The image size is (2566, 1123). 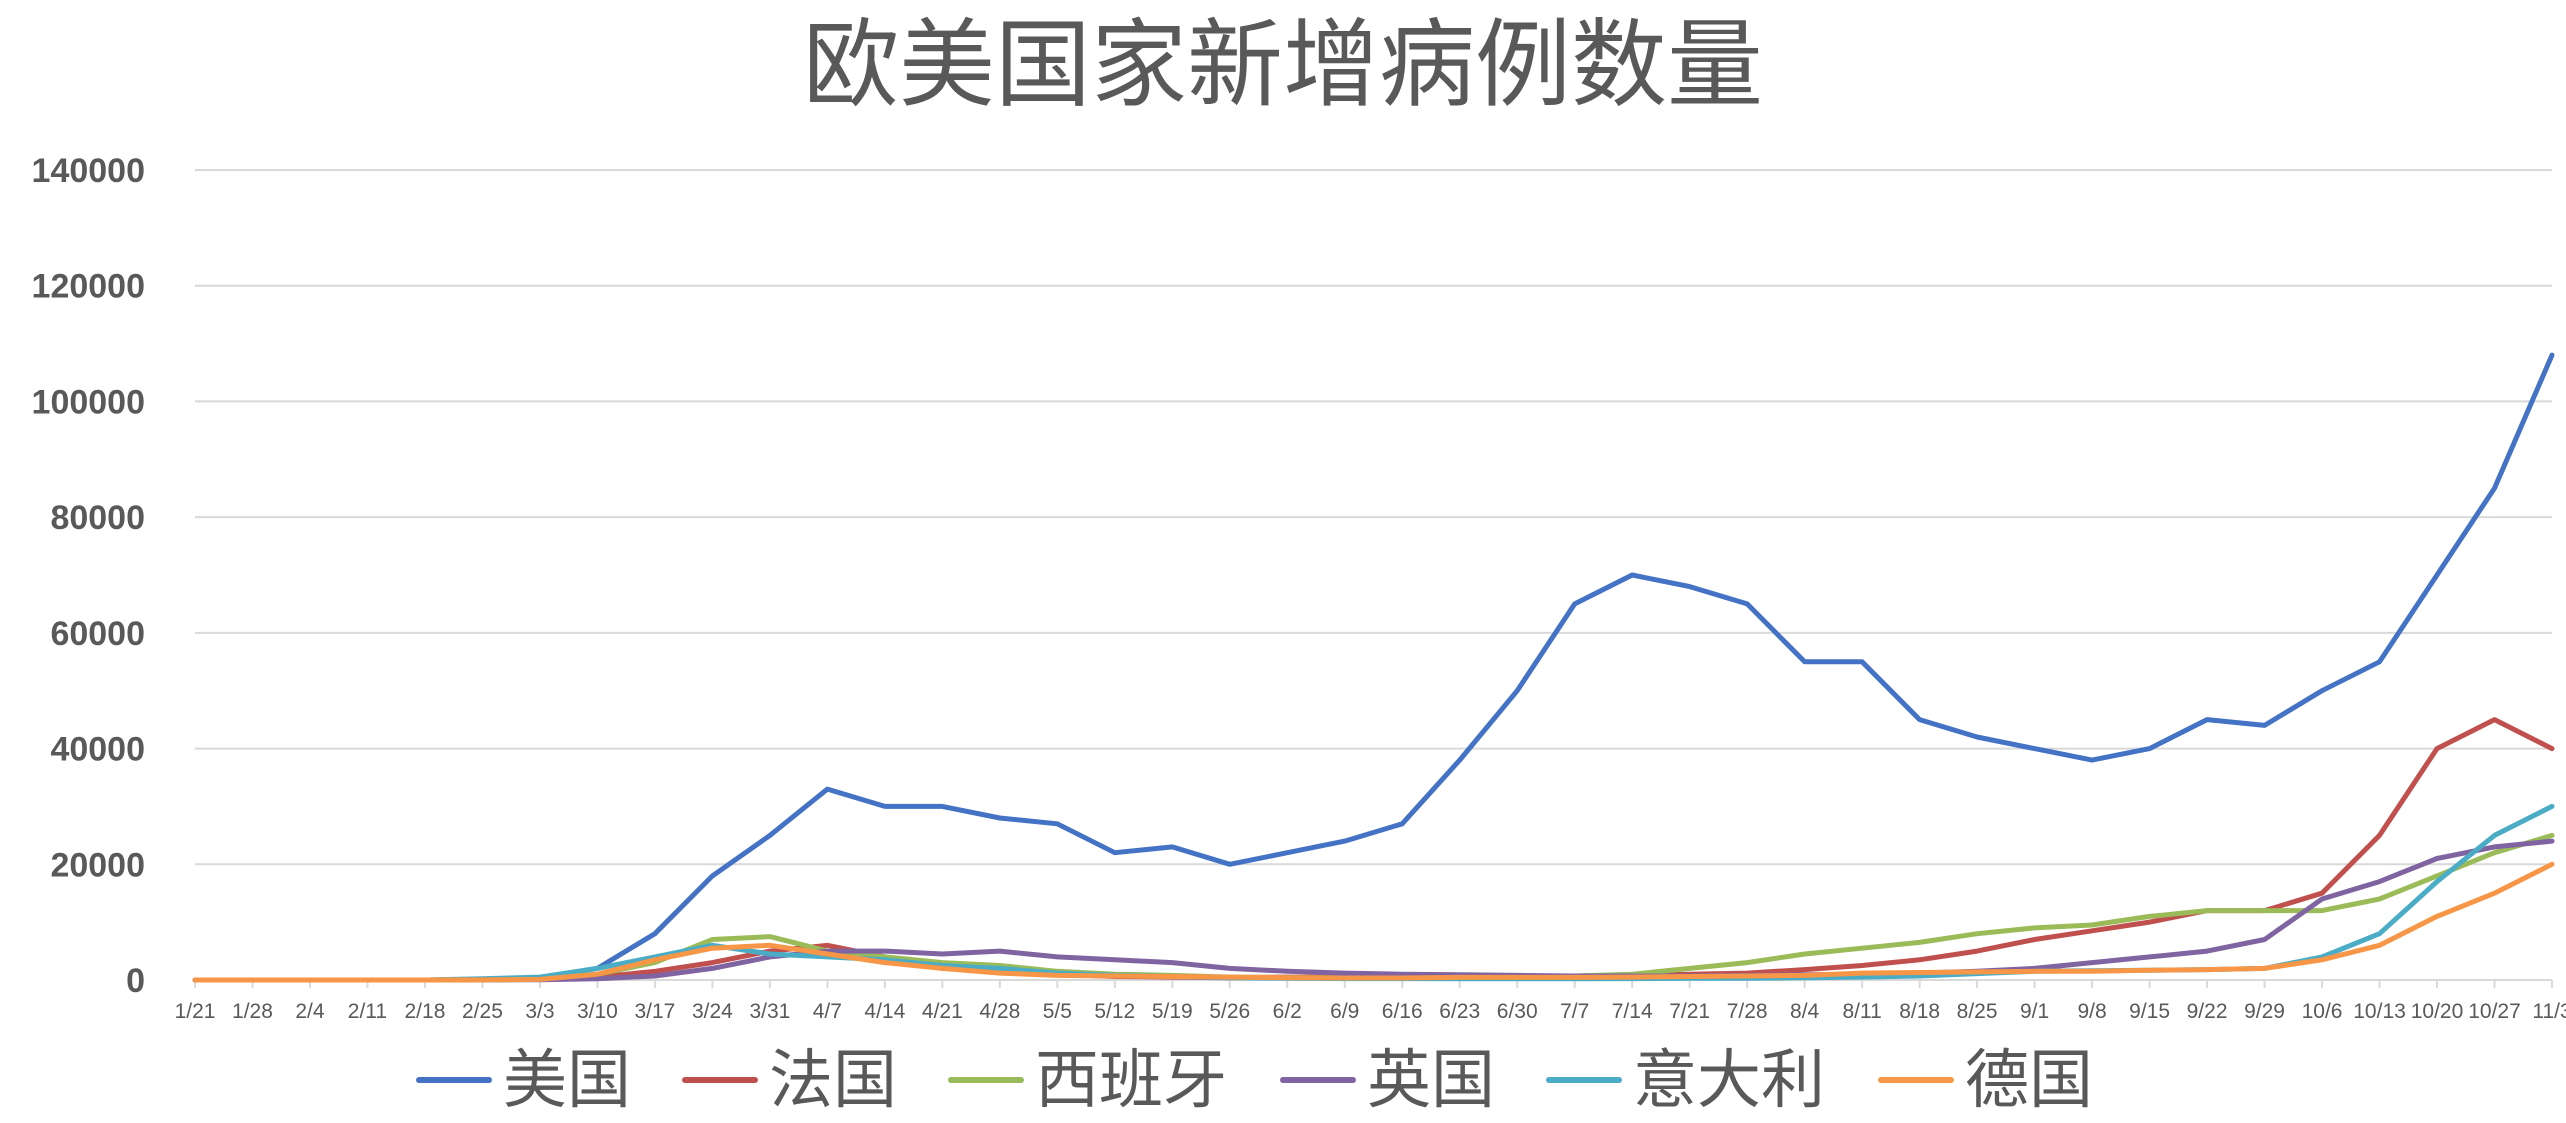 I want to click on x-tick-label: 3/31, so click(x=769, y=1011).